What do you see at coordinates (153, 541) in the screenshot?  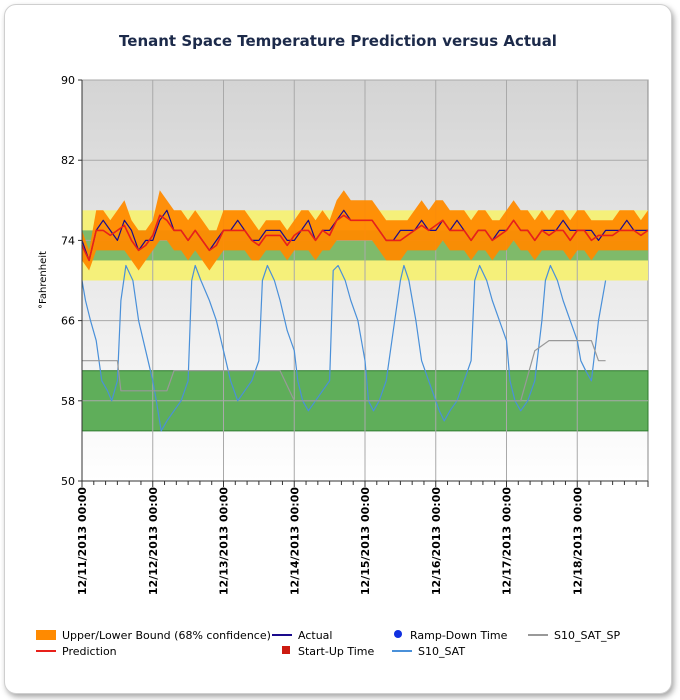 I see `x-tick-label: 12/12/2013 00:00` at bounding box center [153, 541].